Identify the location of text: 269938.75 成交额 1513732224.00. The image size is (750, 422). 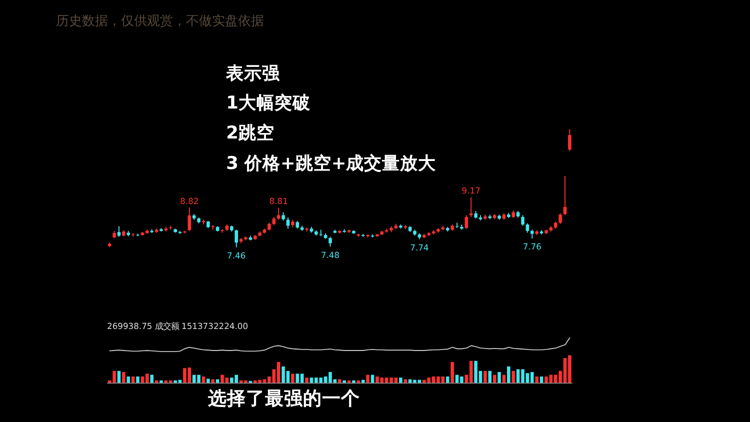
(177, 326).